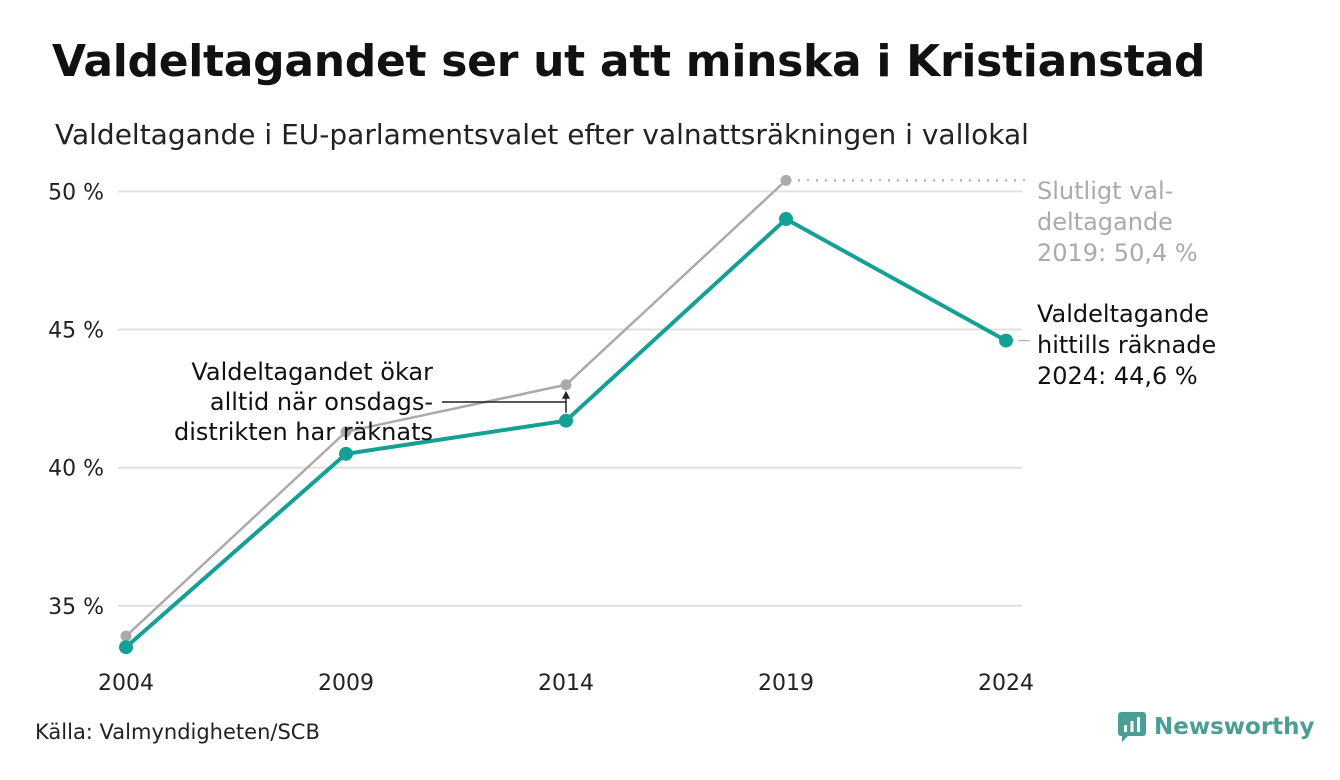 The width and height of the screenshot is (1340, 780). What do you see at coordinates (346, 683) in the screenshot?
I see `x-tick-label: 2009` at bounding box center [346, 683].